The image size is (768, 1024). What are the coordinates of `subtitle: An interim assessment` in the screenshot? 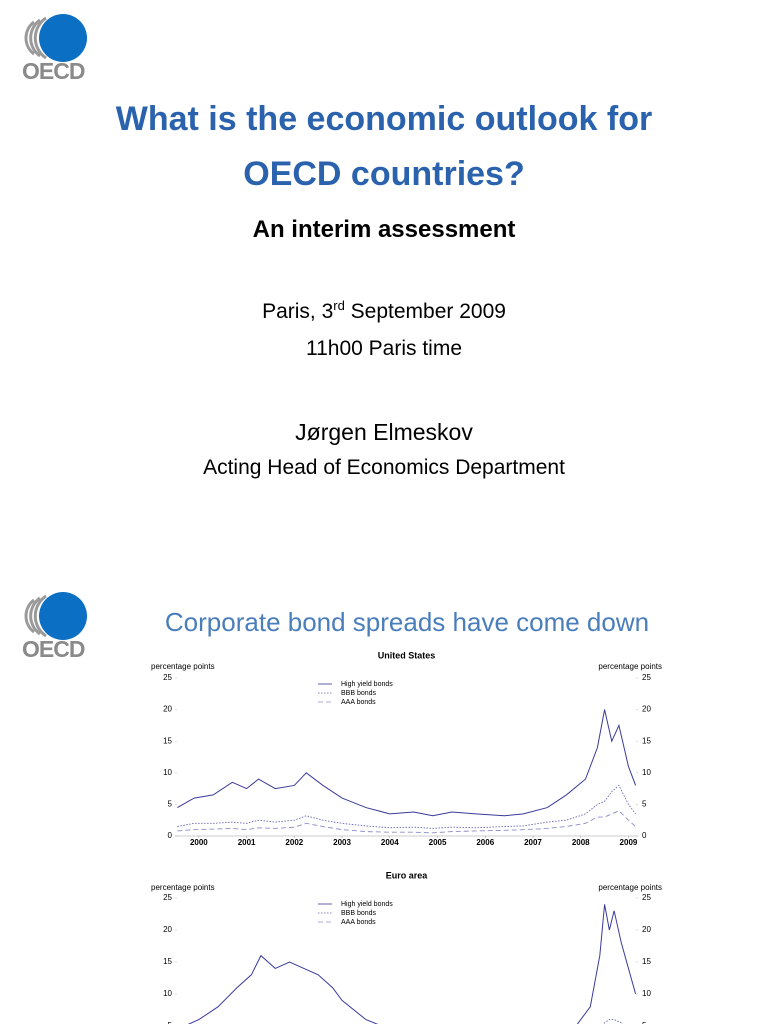 It's located at (384, 229).